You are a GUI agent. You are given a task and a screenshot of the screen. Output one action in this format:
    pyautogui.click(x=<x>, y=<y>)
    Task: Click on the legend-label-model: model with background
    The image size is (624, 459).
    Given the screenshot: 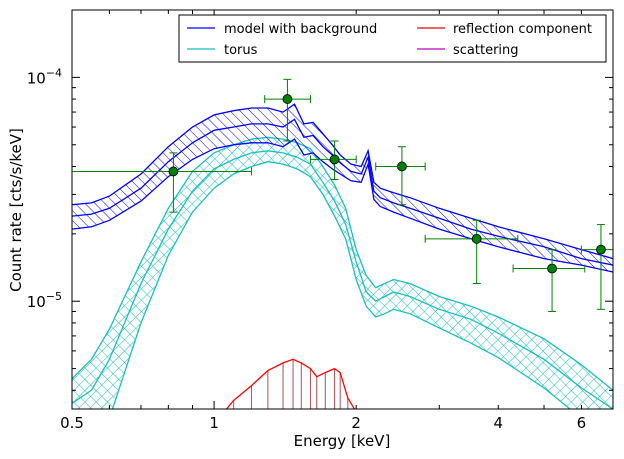 What is the action you would take?
    pyautogui.click(x=300, y=29)
    